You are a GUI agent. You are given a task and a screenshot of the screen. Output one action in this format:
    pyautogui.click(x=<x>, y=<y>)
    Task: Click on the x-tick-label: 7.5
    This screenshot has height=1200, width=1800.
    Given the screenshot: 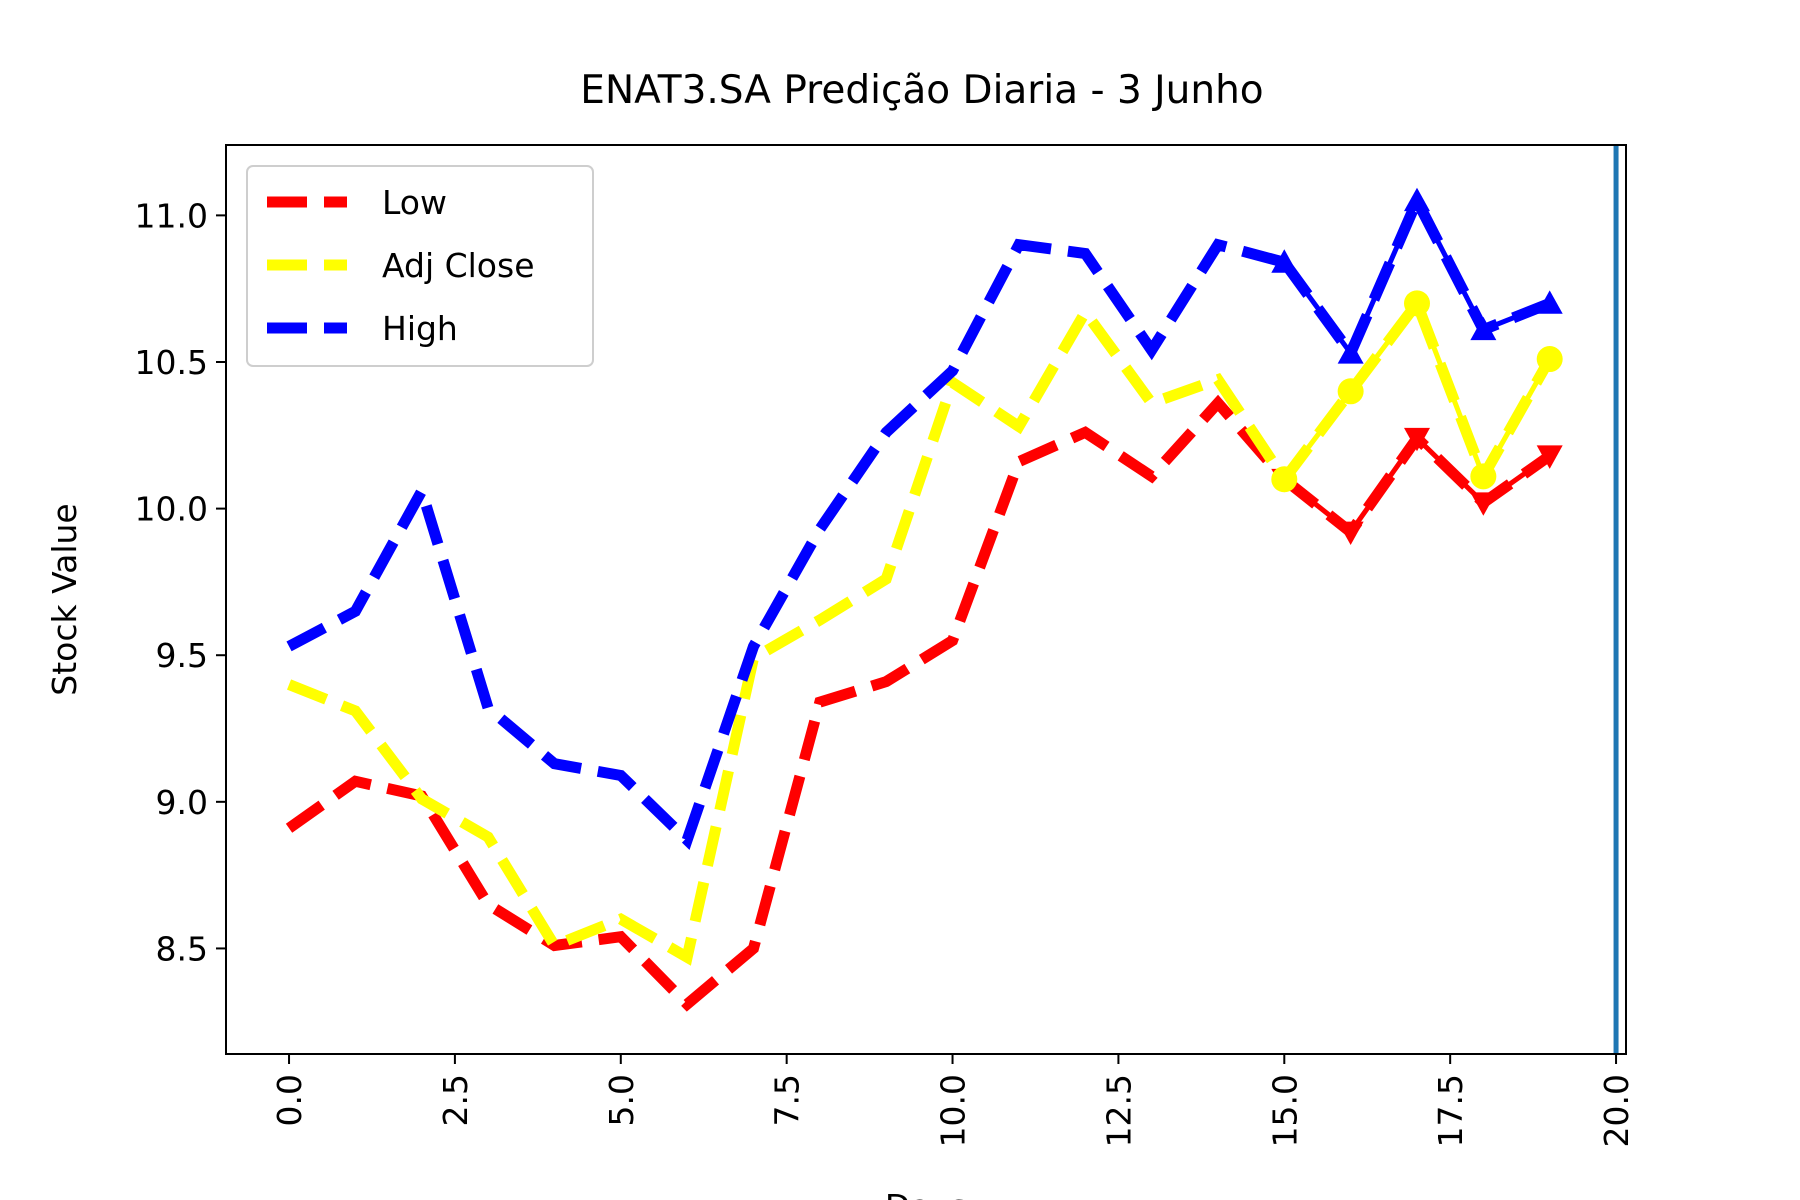 What is the action you would take?
    pyautogui.click(x=787, y=1100)
    